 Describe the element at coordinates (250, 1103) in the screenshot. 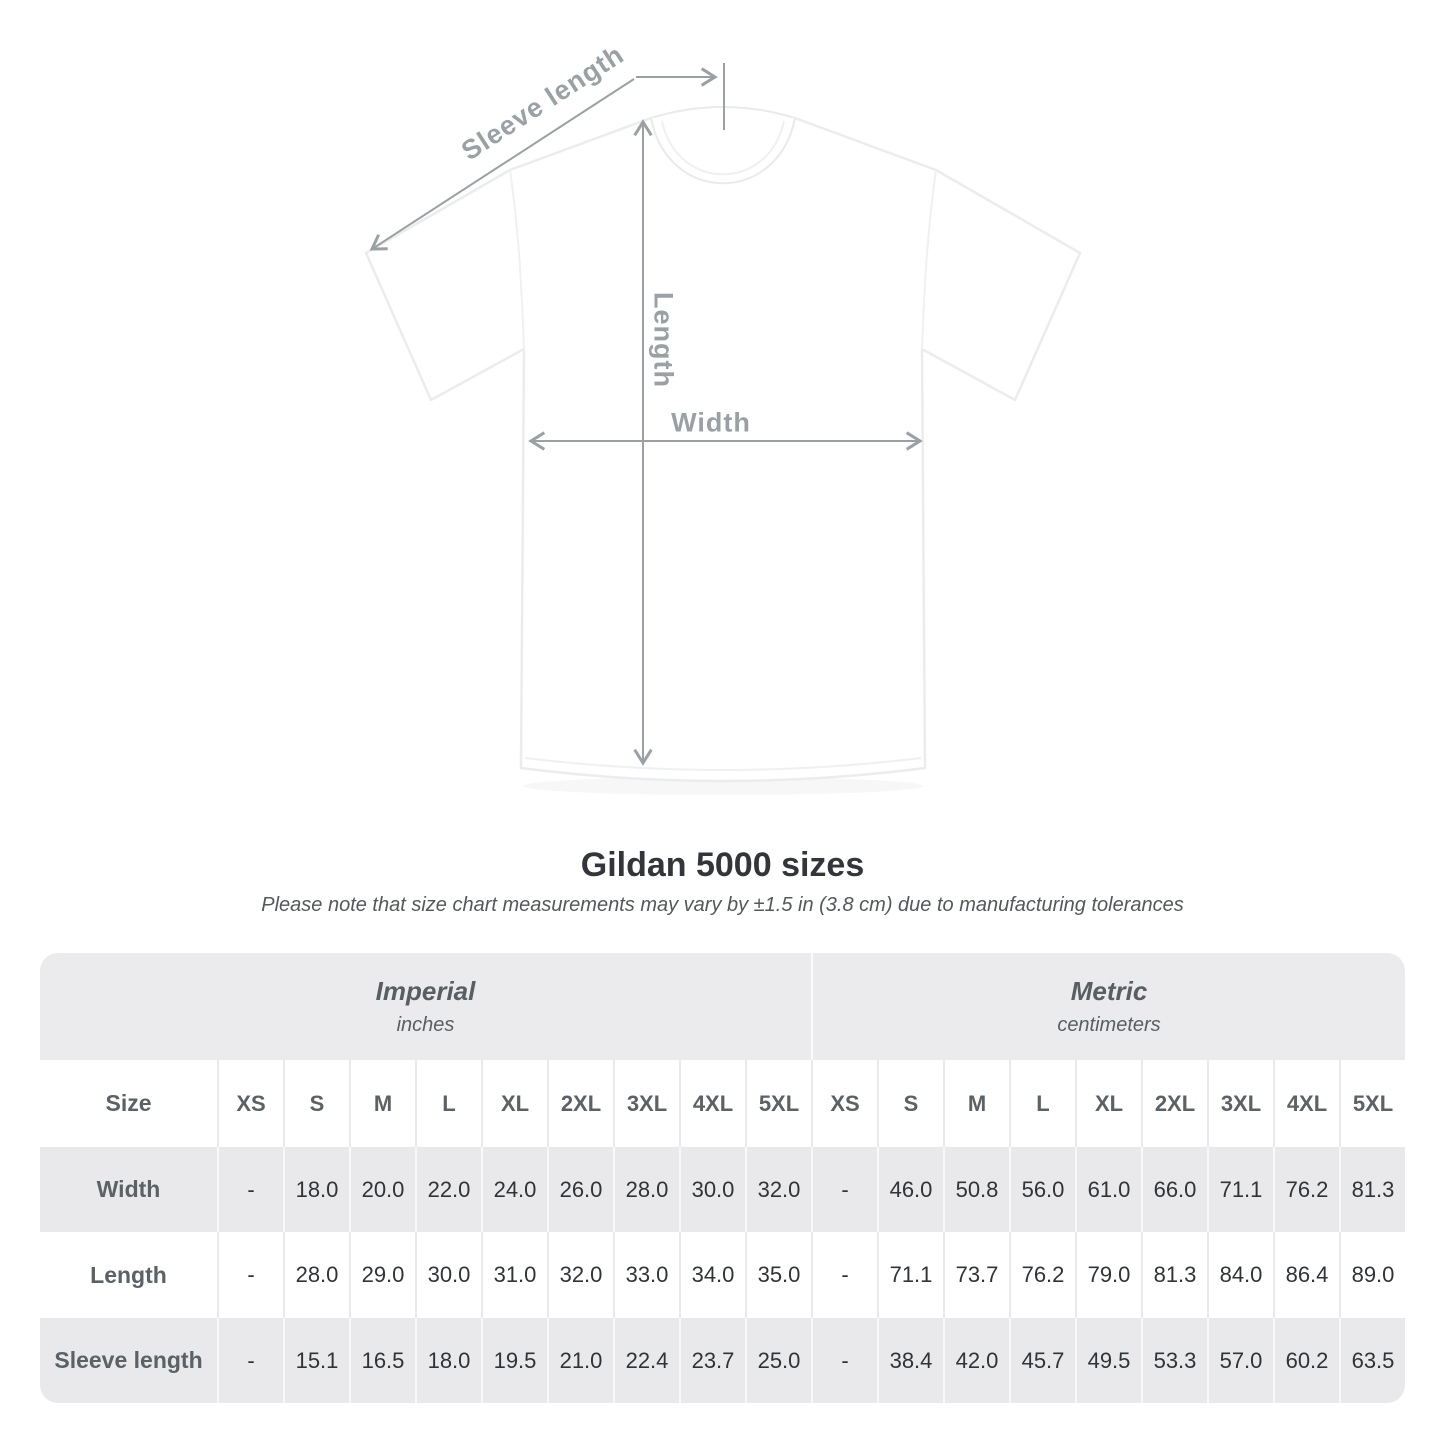

I see `size-col-header-imperial-xs: XS` at that location.